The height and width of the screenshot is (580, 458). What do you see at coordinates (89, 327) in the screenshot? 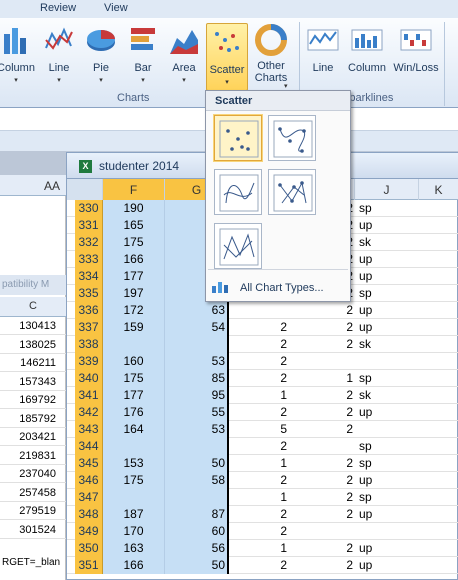
I see `row-header: 337` at bounding box center [89, 327].